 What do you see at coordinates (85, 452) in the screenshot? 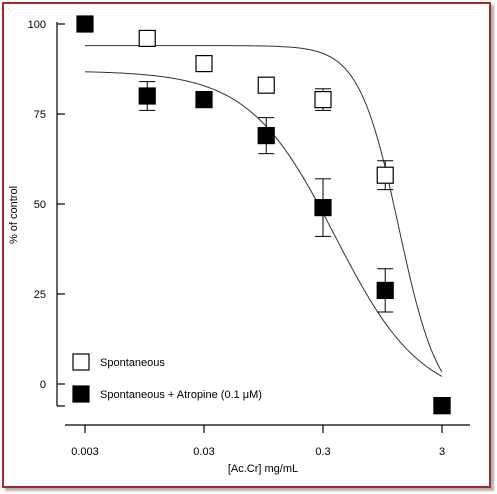
I see `x-tick-label: 0.003` at bounding box center [85, 452].